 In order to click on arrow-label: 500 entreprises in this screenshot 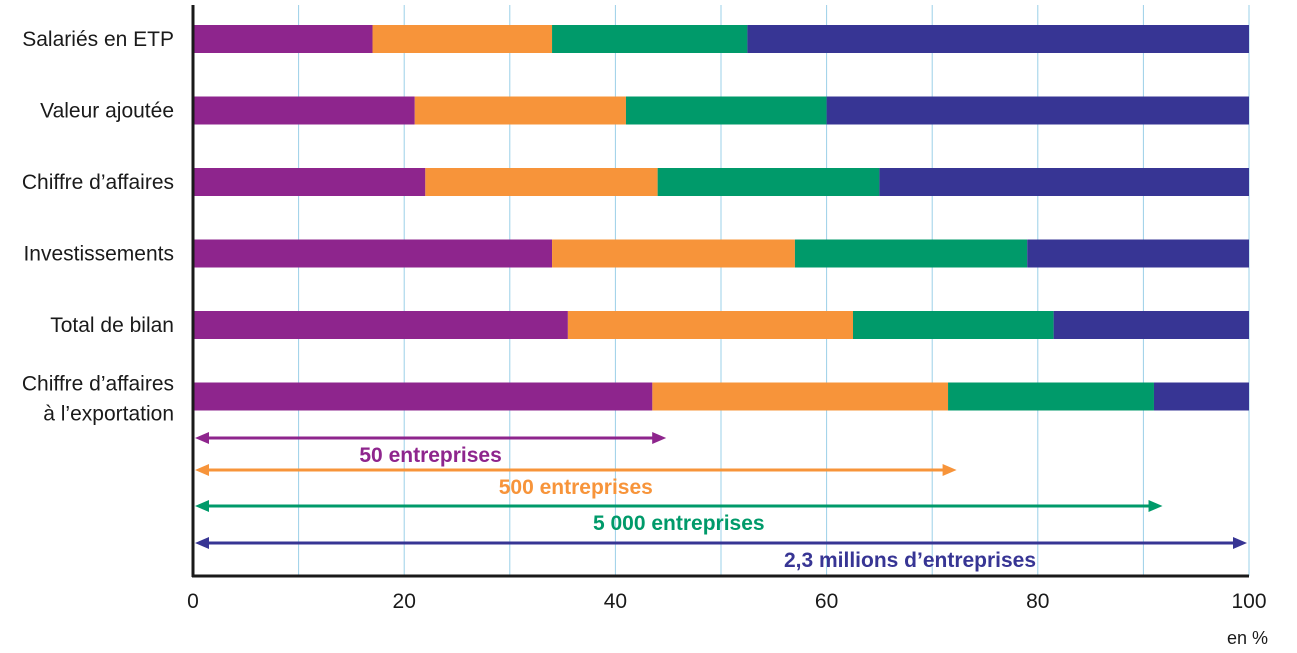, I will do `click(576, 487)`.